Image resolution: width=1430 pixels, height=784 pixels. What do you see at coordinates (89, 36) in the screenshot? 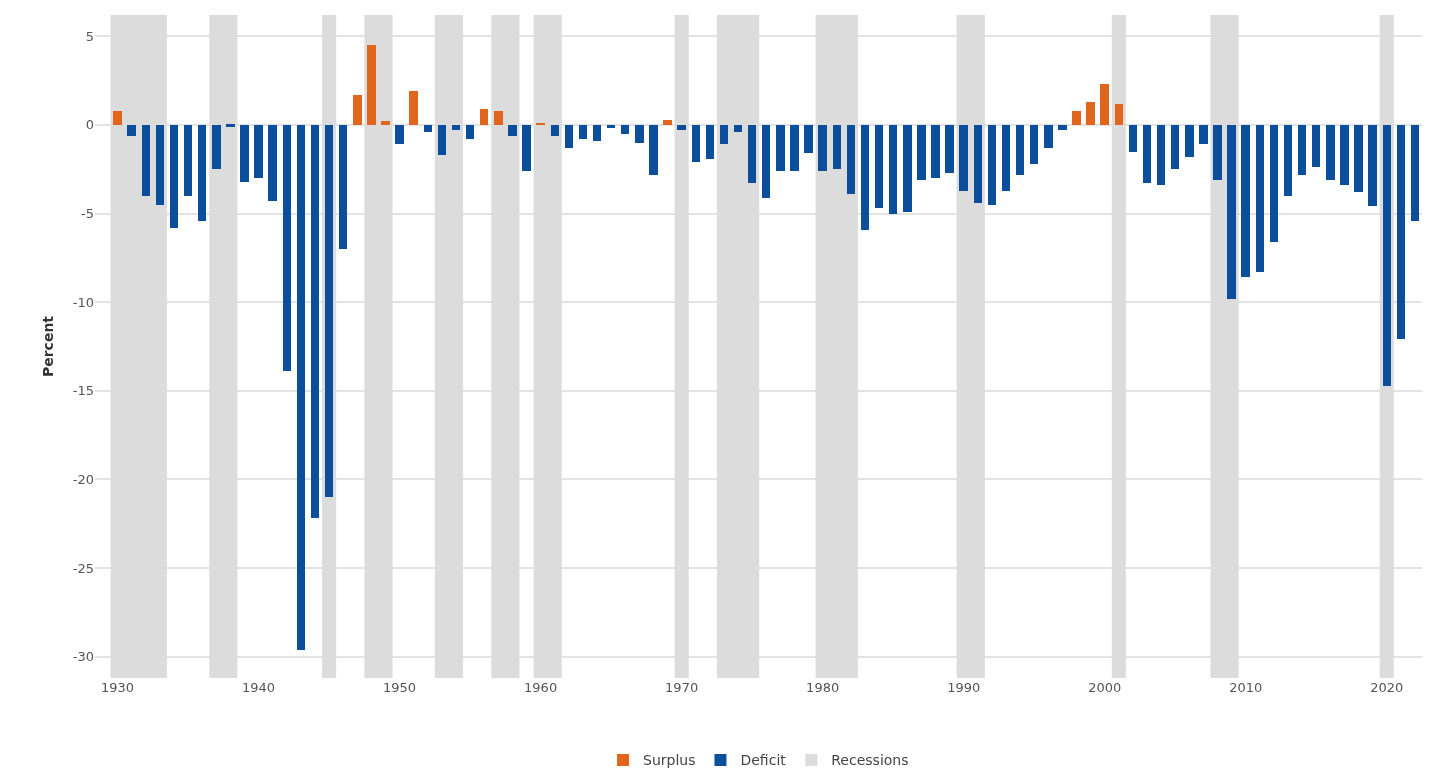
I see `y-tick-label: 5` at bounding box center [89, 36].